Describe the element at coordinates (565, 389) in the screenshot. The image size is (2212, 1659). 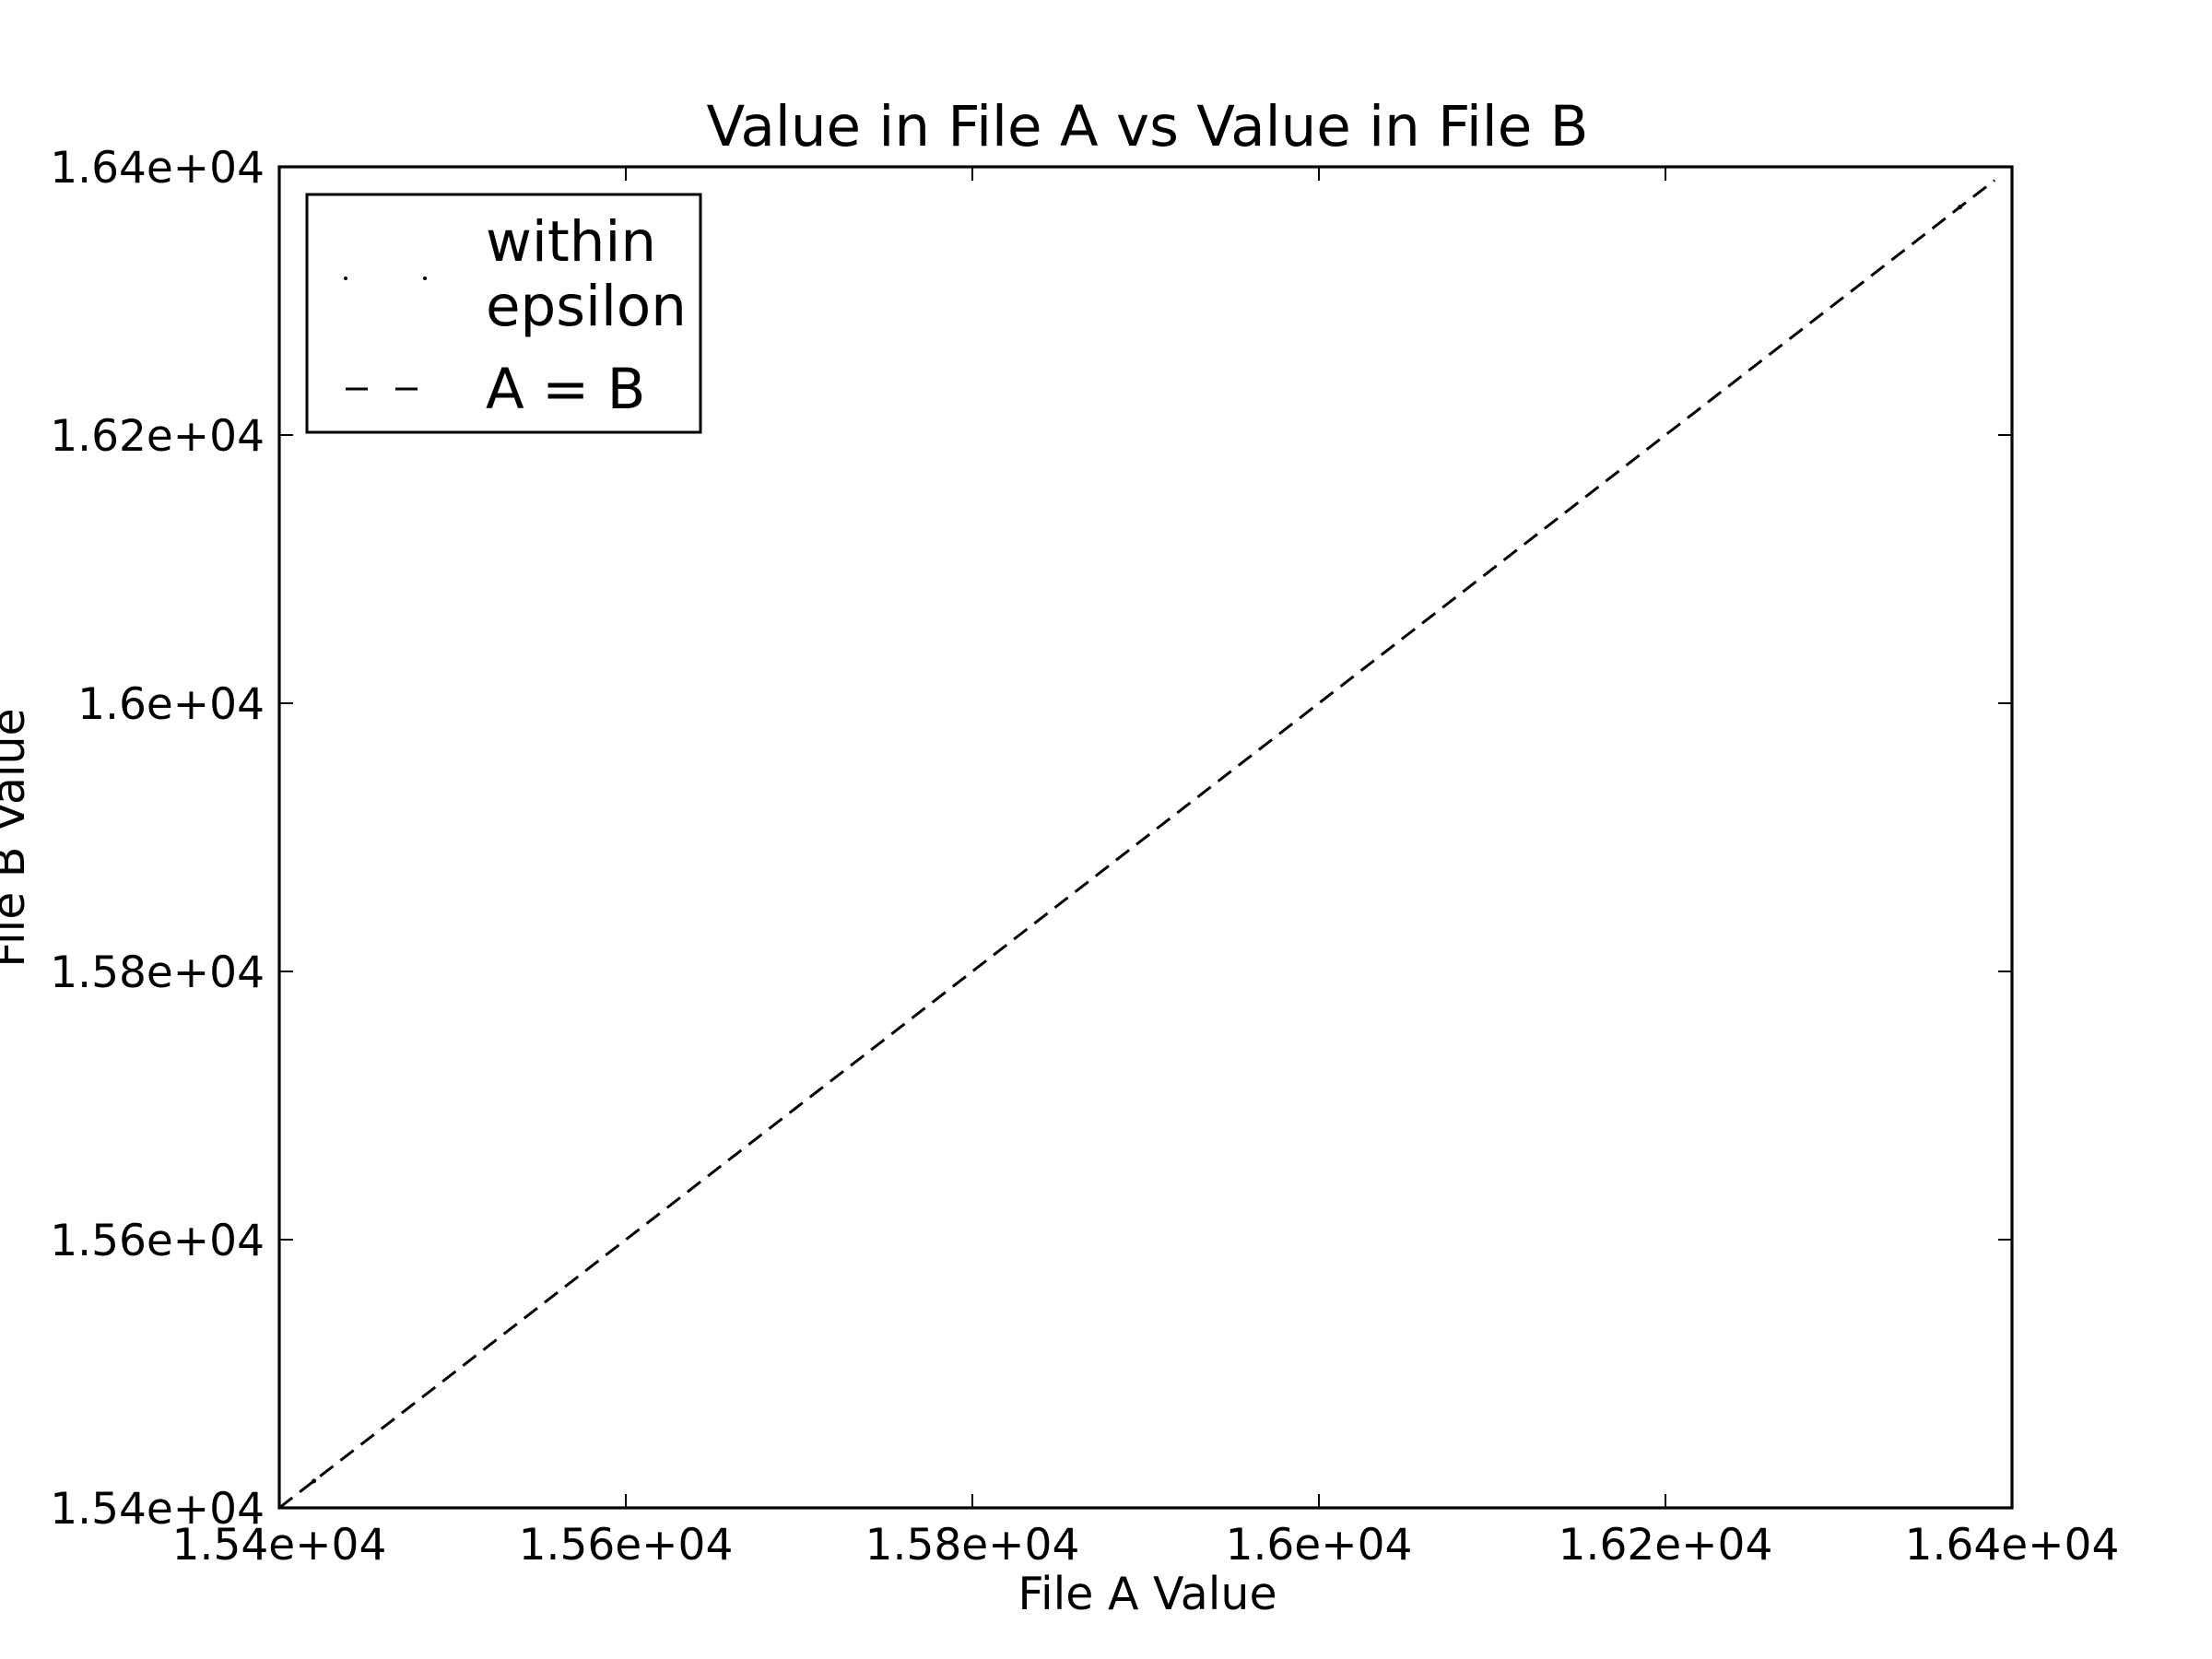
I see `legend-label-a-equals-b: A = B` at that location.